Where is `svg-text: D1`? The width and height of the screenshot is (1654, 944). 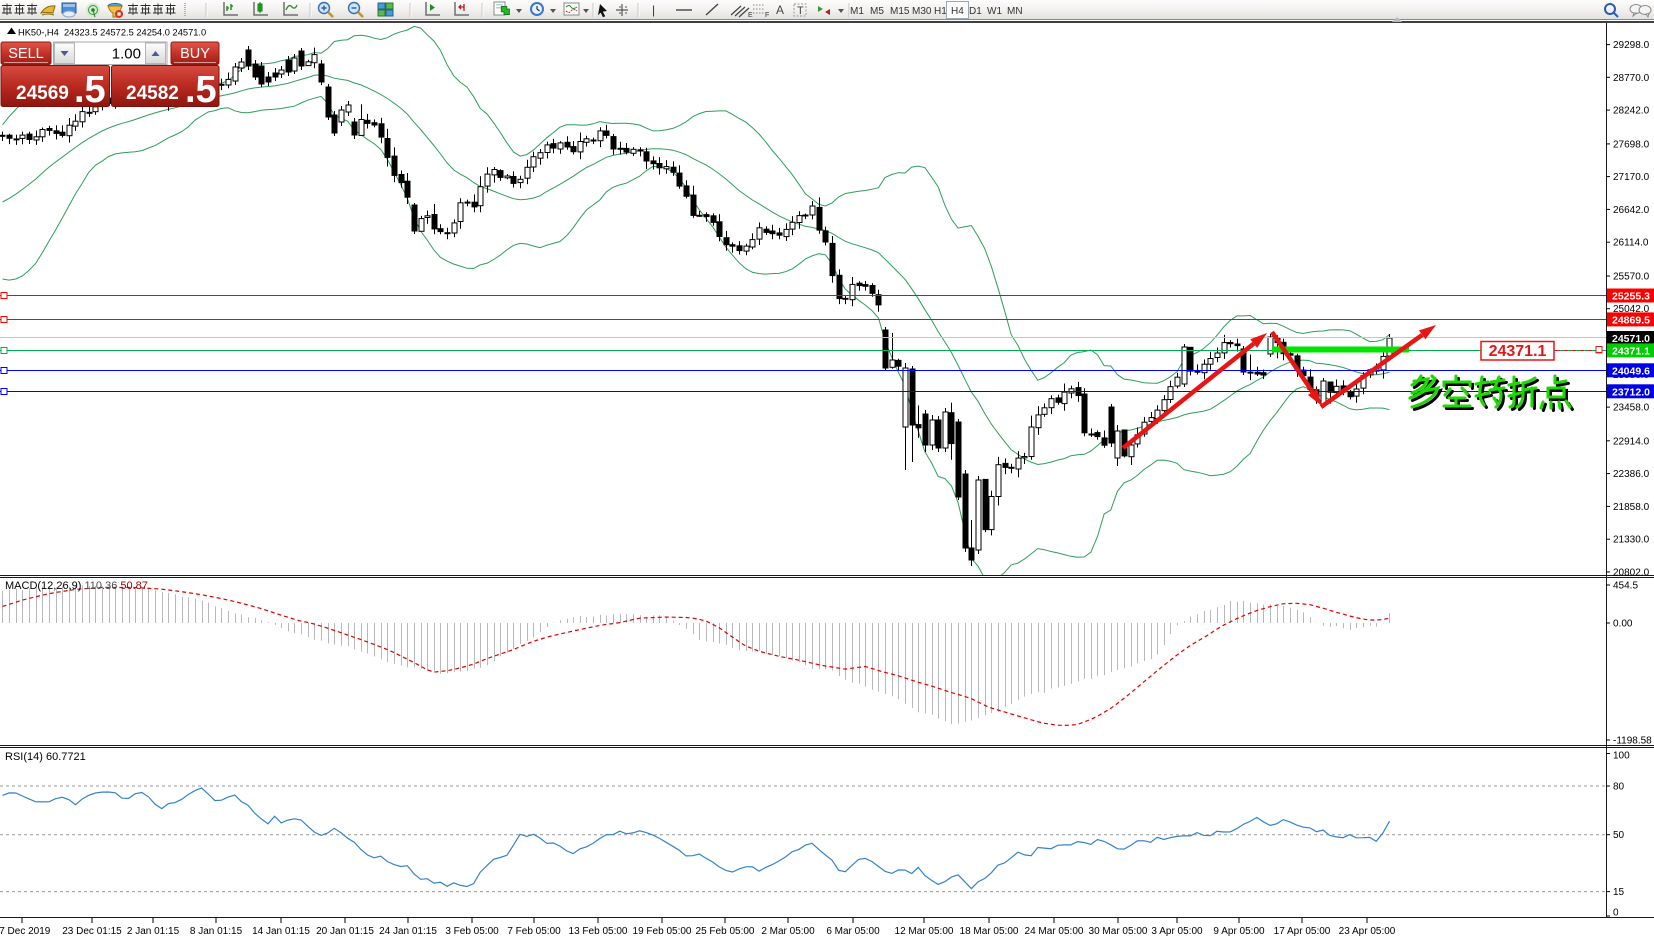 svg-text: D1 is located at coordinates (975, 11).